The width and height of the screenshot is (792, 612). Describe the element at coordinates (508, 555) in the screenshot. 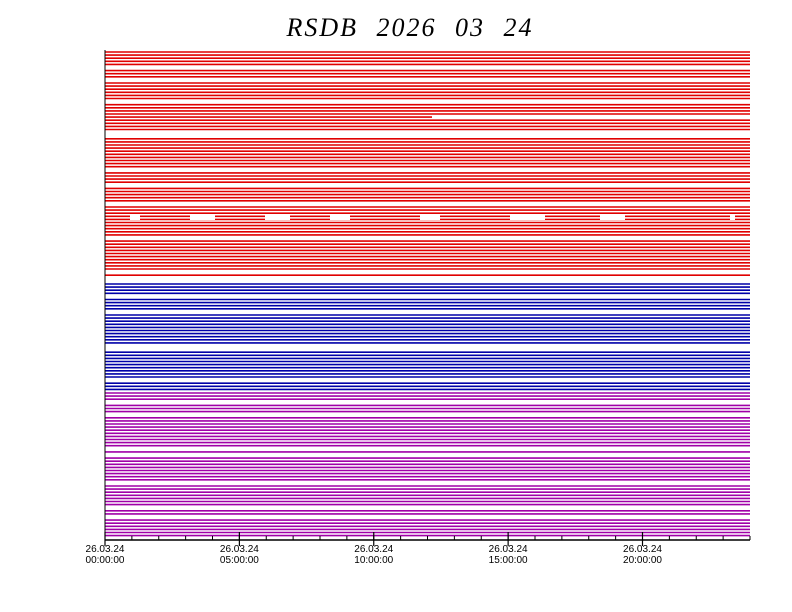

I see `x-tick-label: 26.03.24 15:00:00` at that location.